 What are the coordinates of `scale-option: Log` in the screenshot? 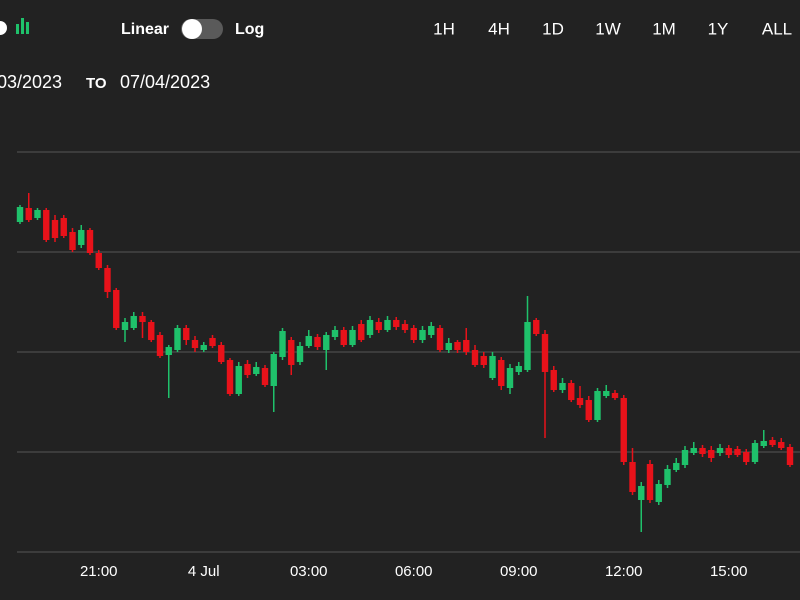 It's located at (249, 29).